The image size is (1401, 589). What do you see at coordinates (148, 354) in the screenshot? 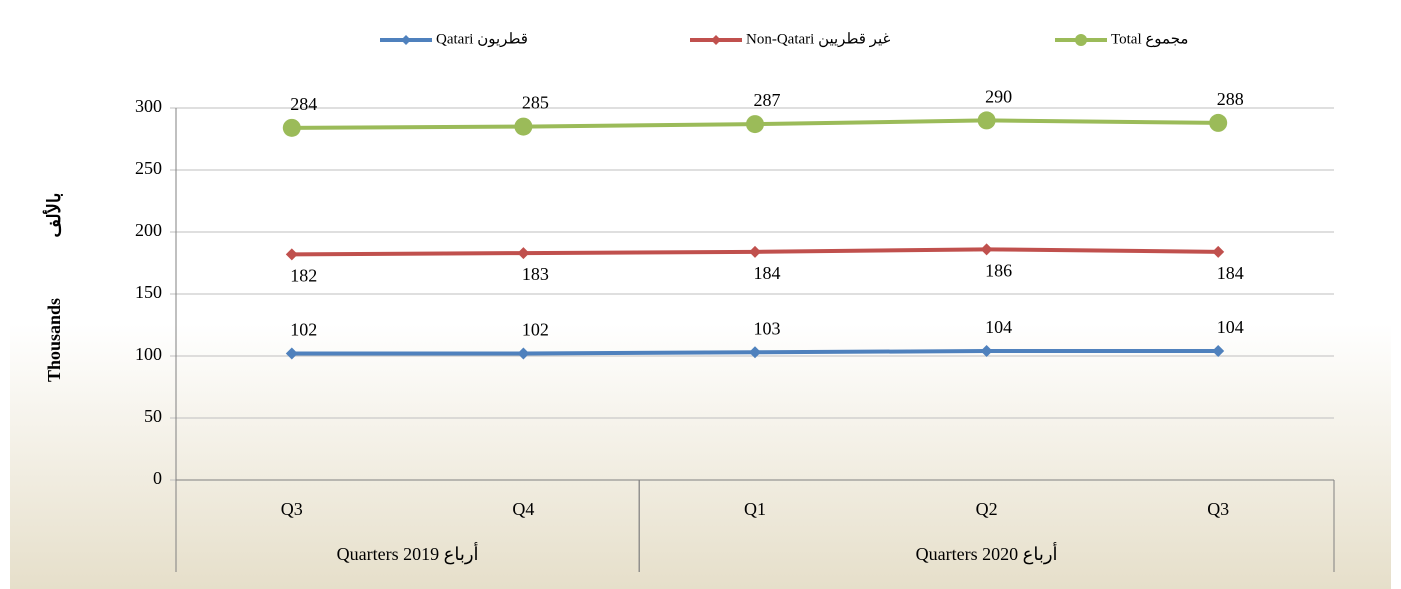
I see `y-tick-label: 100` at bounding box center [148, 354].